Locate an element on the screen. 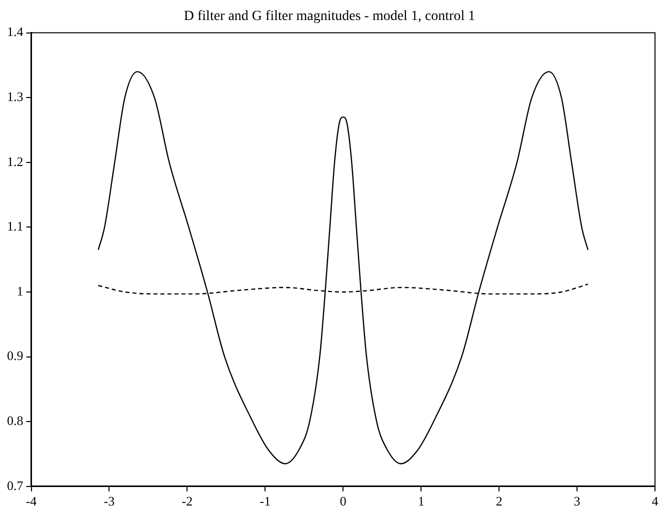  y-tick-label: 0.7 is located at coordinates (15, 485).